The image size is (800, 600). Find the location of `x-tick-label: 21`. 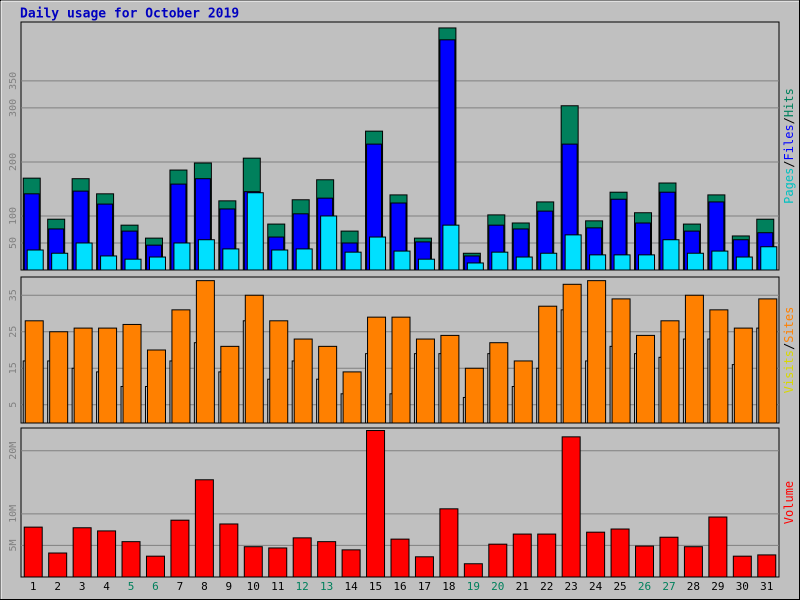

x-tick-label: 21 is located at coordinates (522, 586).